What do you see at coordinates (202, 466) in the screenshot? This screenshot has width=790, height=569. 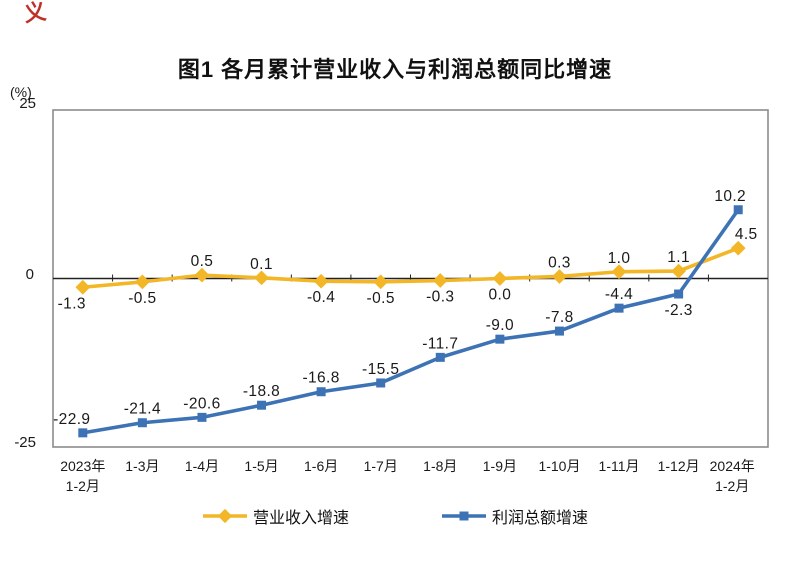 I see `x-axis-label: 1-4月` at bounding box center [202, 466].